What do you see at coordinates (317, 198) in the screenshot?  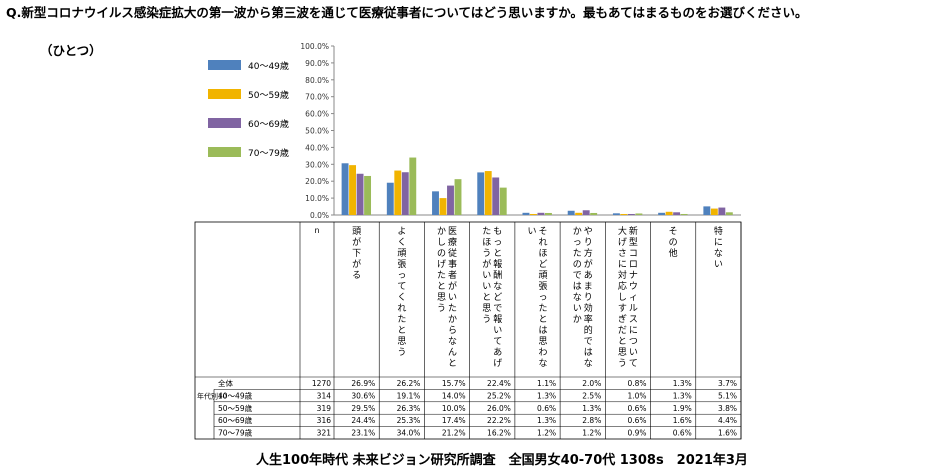 I see `y-tick-label: 10.0%` at bounding box center [317, 198].